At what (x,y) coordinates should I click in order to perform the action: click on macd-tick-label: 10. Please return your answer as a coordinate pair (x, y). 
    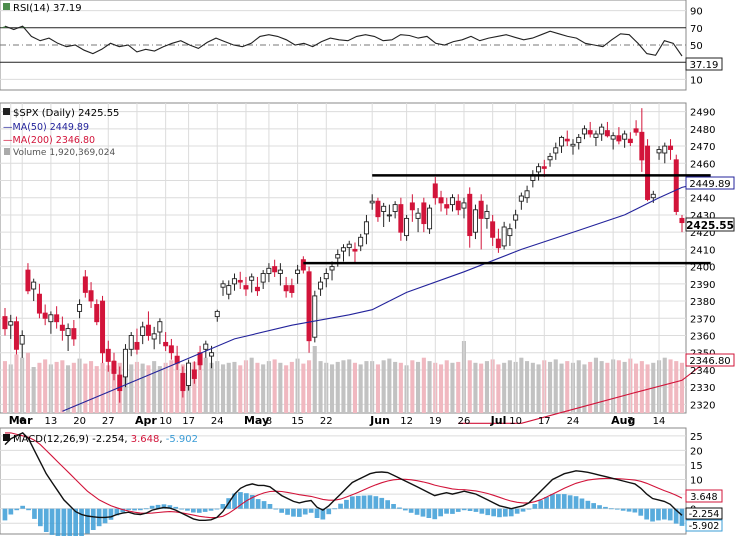
    Looking at the image, I should click on (696, 481).